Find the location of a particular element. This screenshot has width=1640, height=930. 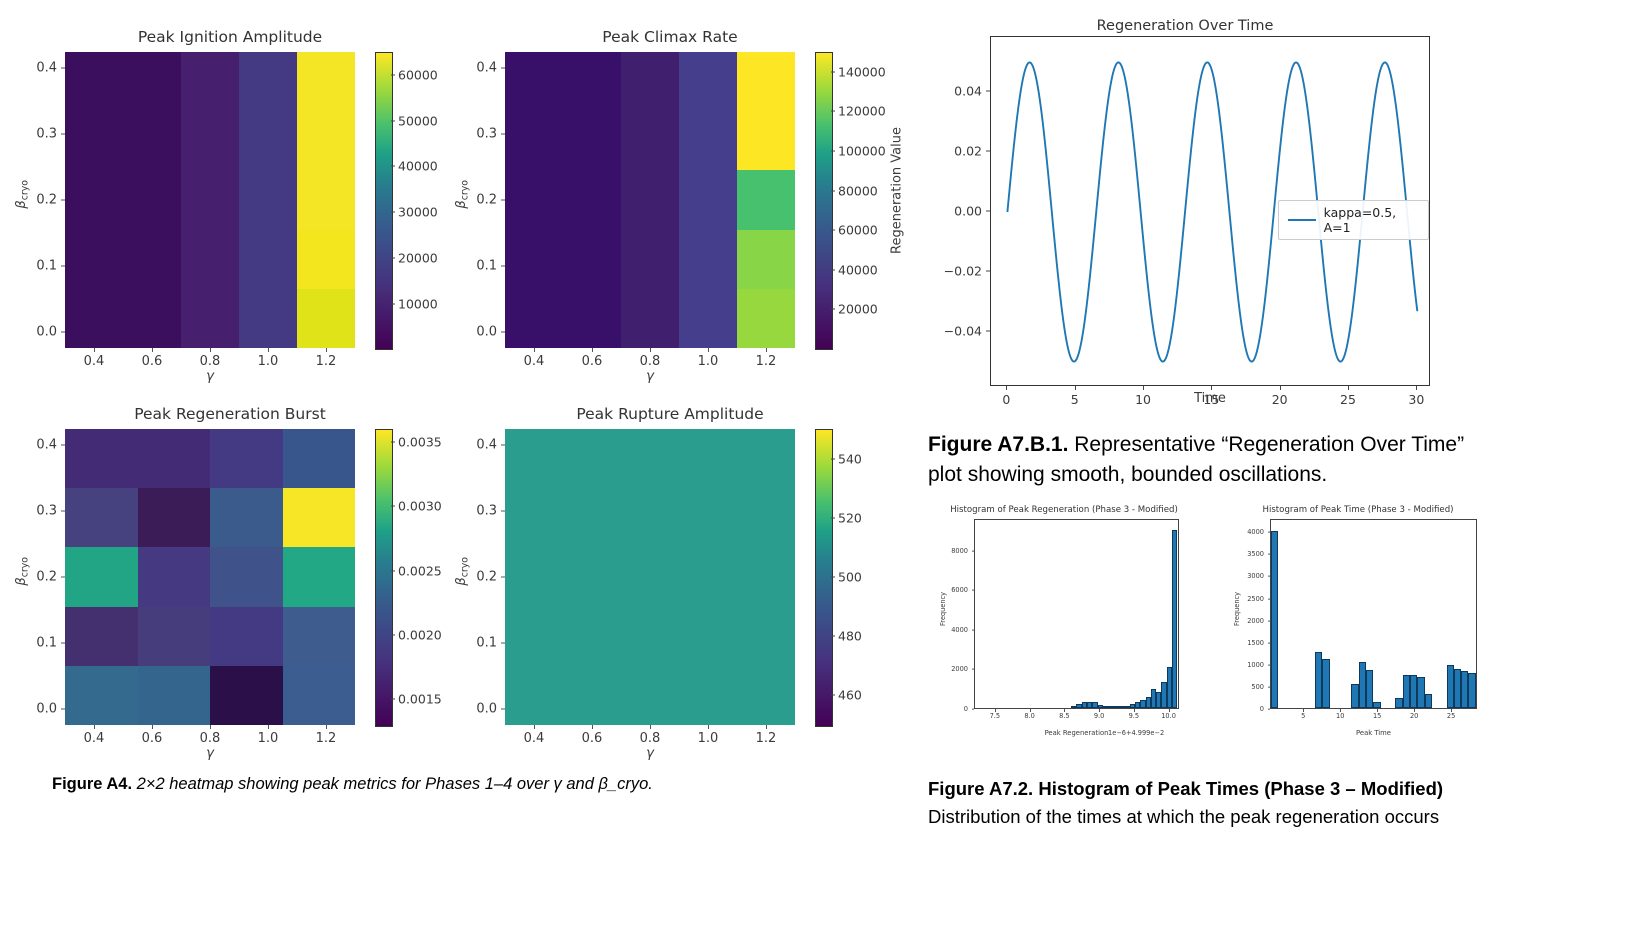

histogram-xtick-label: 15 is located at coordinates (1377, 716).